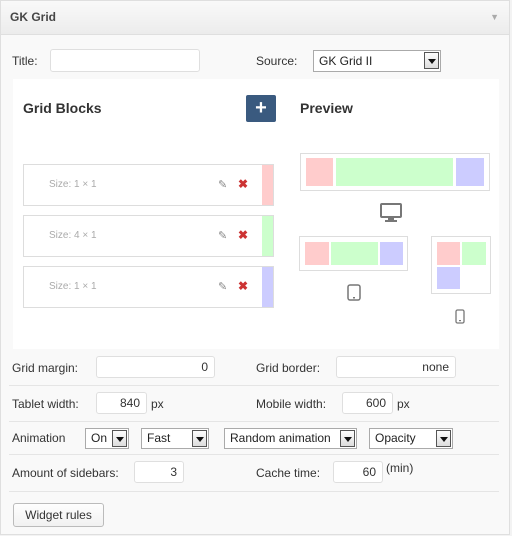 This screenshot has height=536, width=512. Describe the element at coordinates (125, 60) in the screenshot. I see `title-input` at that location.